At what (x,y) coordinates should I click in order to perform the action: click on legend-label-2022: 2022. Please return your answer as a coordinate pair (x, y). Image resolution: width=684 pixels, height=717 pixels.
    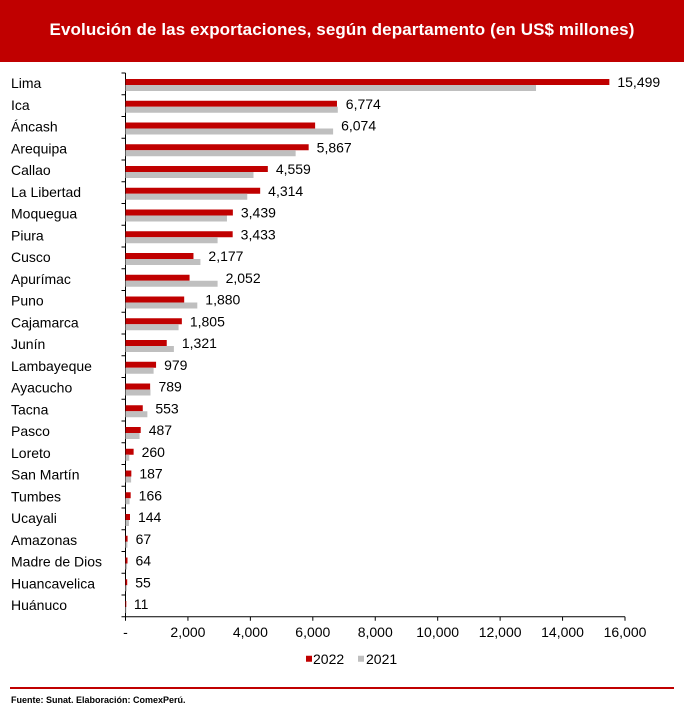
    Looking at the image, I should click on (328, 659).